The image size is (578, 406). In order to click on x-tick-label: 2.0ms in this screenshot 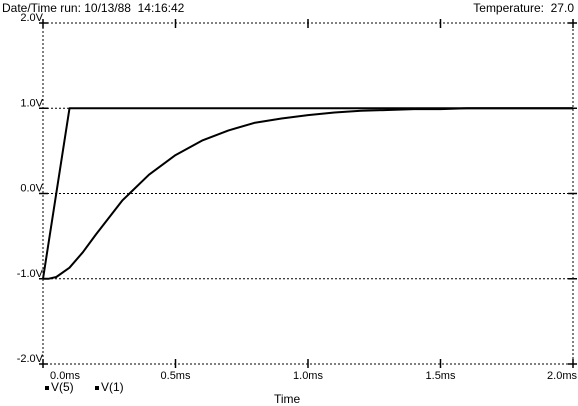, I will do `click(562, 376)`.